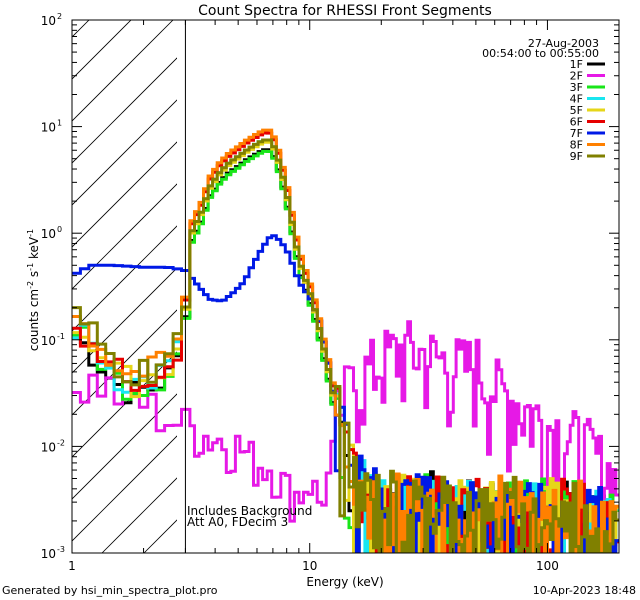  What do you see at coordinates (309, 566) in the screenshot?
I see `x-tick-label: 10` at bounding box center [309, 566].